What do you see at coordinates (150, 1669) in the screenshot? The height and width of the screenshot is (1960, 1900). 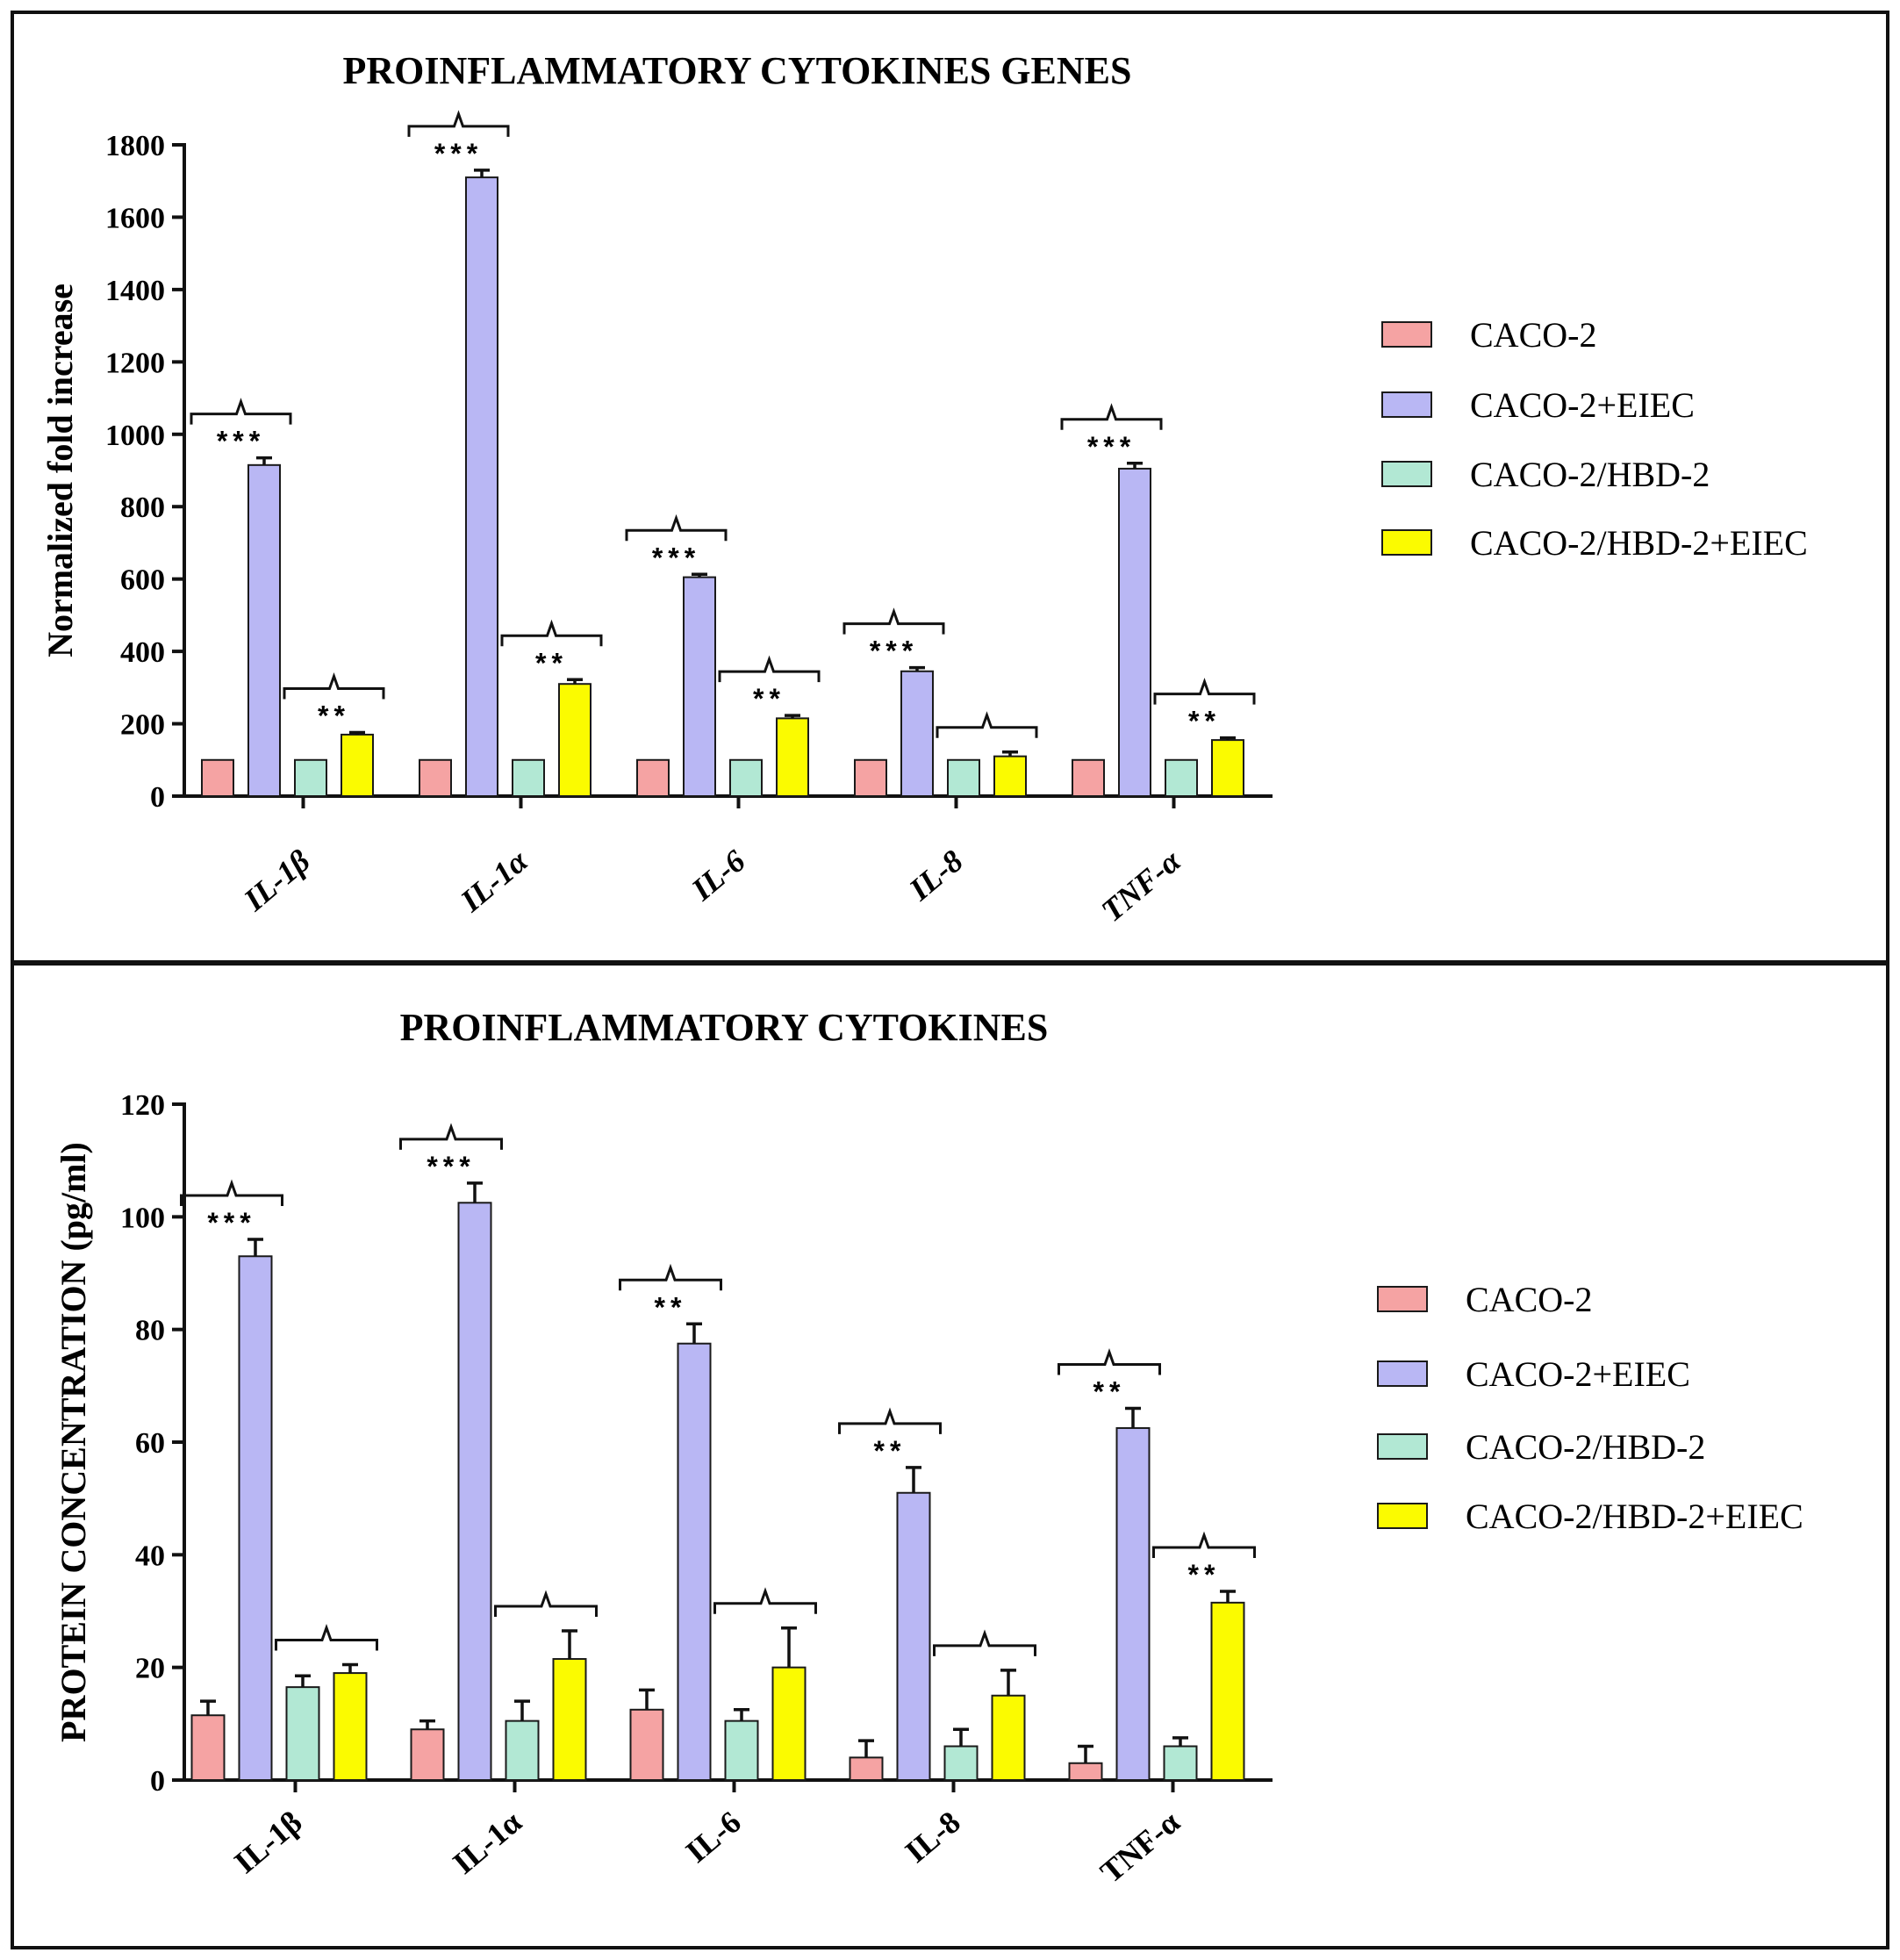 I see `y-tick-label: 20` at bounding box center [150, 1669].